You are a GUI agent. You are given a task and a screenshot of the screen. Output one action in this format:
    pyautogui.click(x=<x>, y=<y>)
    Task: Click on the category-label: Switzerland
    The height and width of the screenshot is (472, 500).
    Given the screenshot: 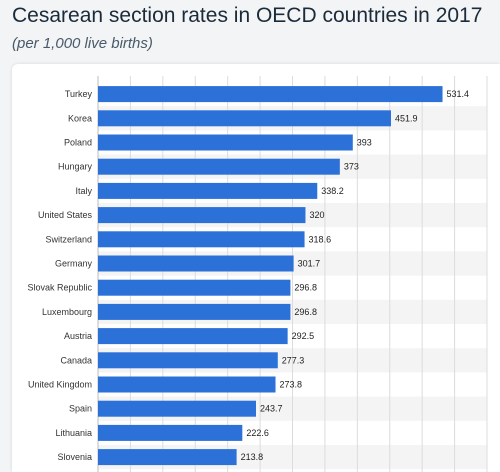 What is the action you would take?
    pyautogui.click(x=68, y=239)
    